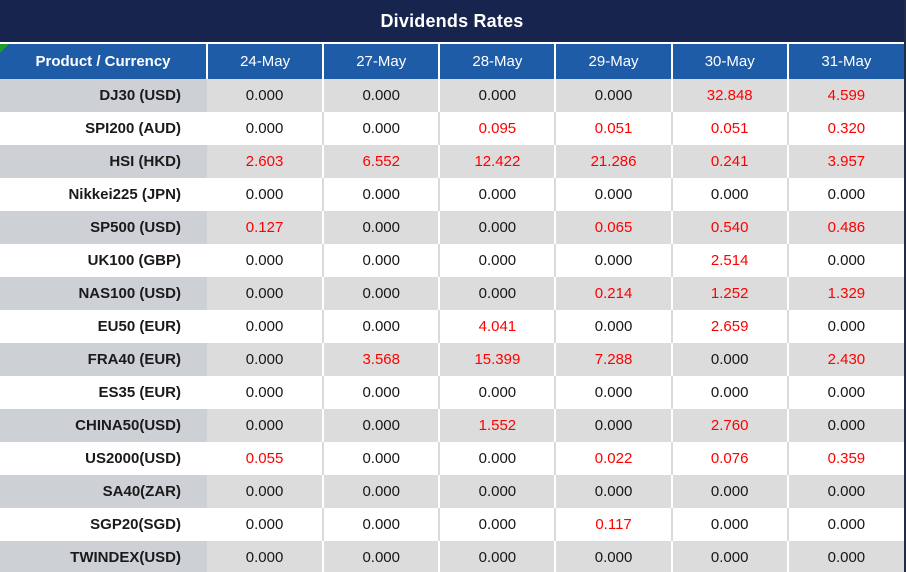 Image resolution: width=906 pixels, height=572 pixels. I want to click on product-cell: DJ30 (USD), so click(103, 95).